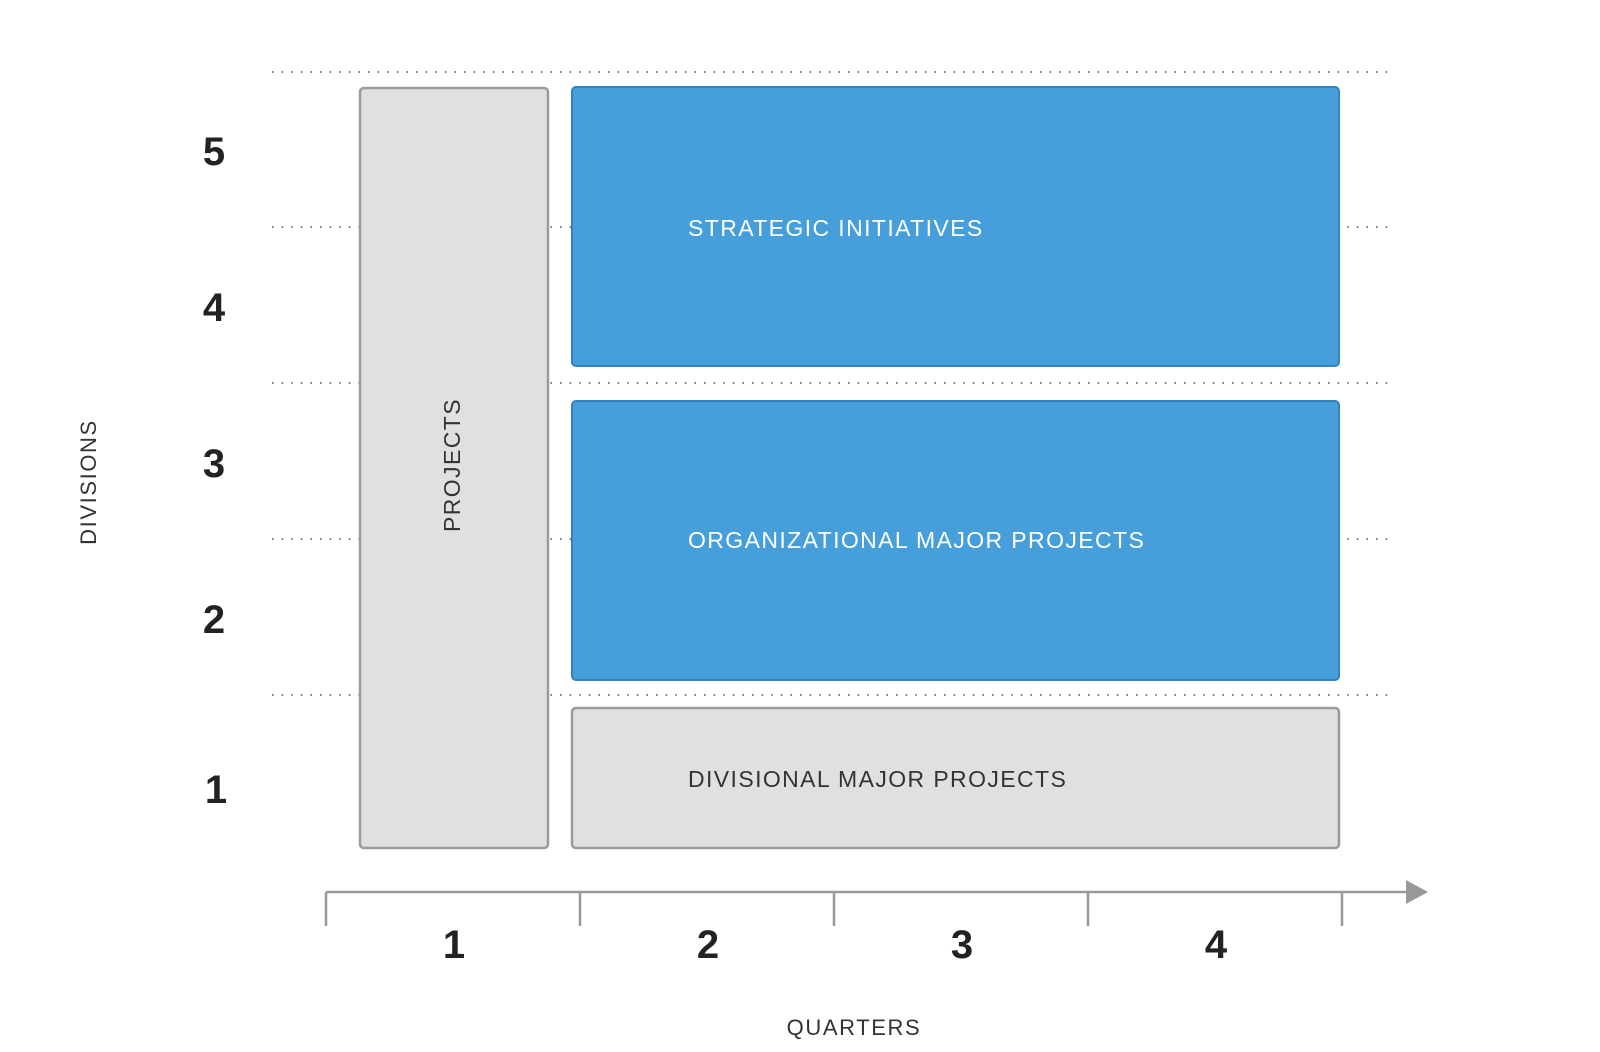 The width and height of the screenshot is (1600, 1052). I want to click on quarter-label-1: 1, so click(454, 945).